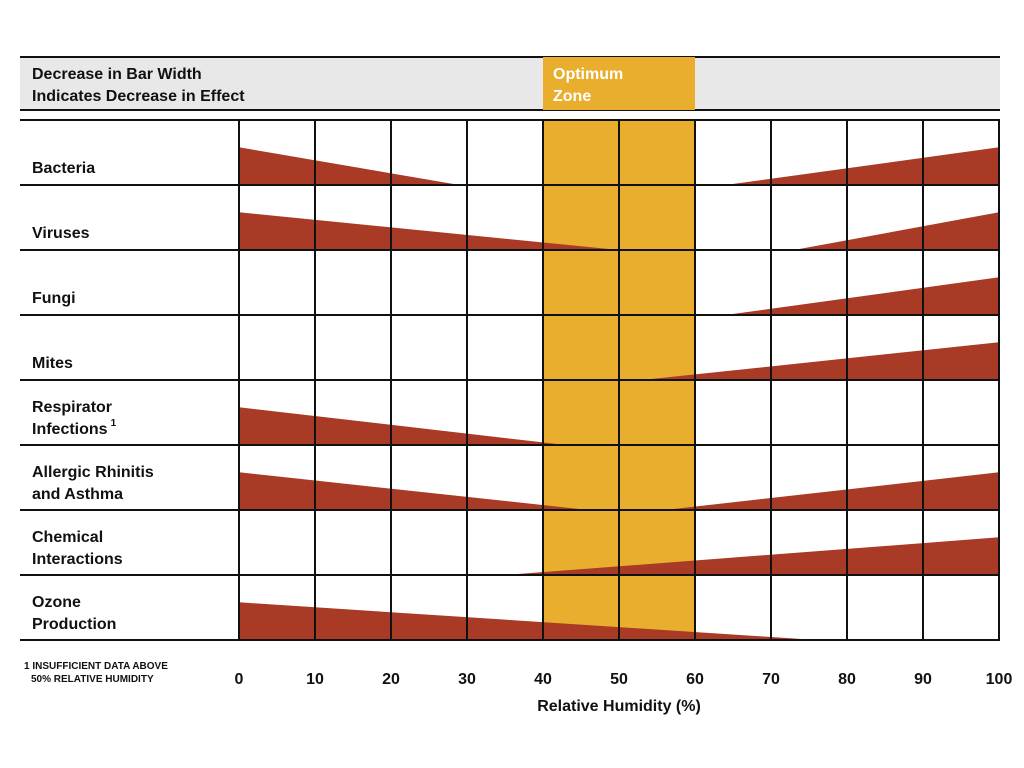 The image size is (1024, 768). I want to click on row-label-4: Mites, so click(52, 363).